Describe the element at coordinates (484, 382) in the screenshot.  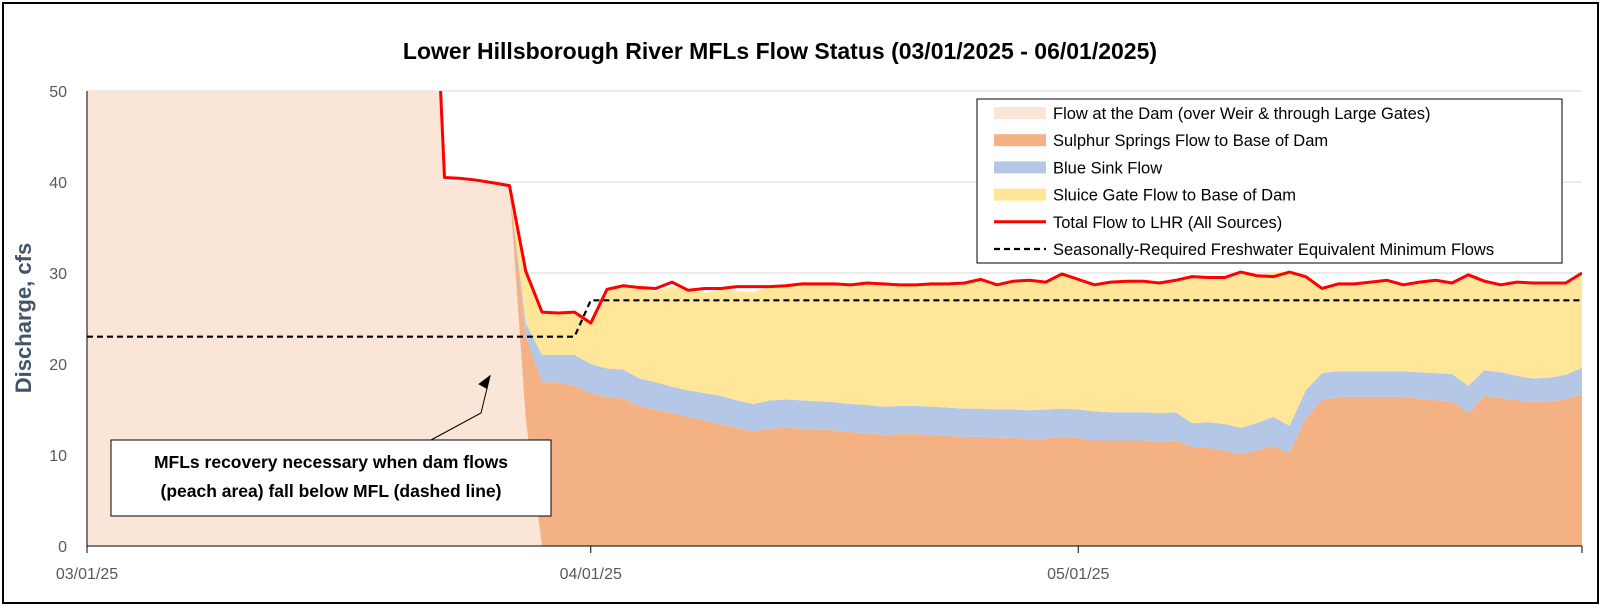
I see `annotation-arrowhead` at that location.